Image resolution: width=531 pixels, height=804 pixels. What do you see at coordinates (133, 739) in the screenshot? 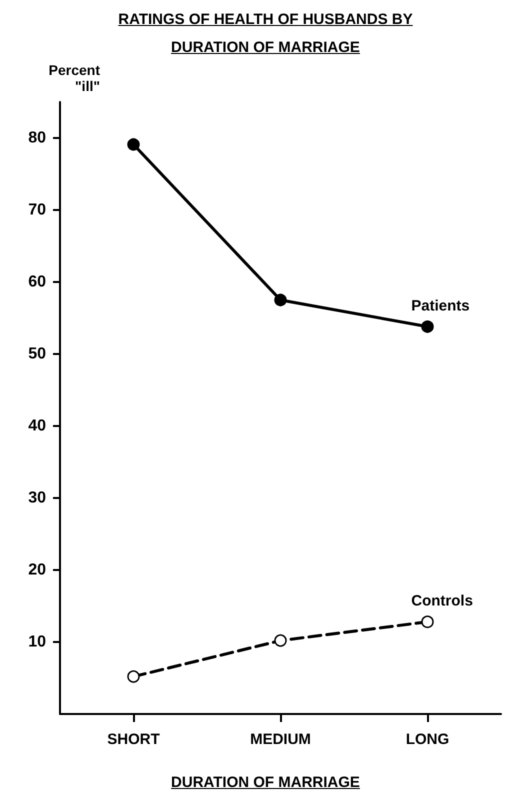
I see `x-tick-label: SHORT` at bounding box center [133, 739].